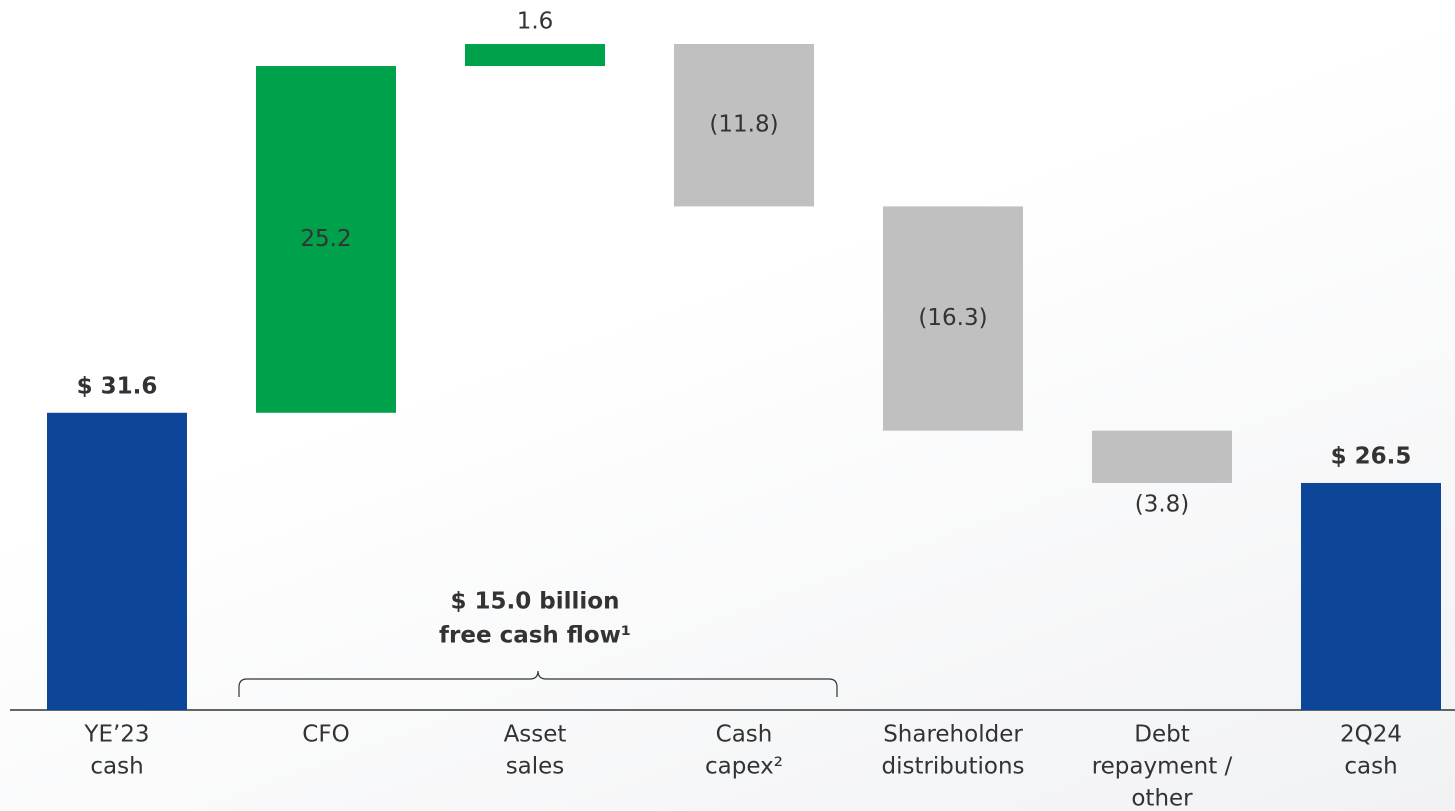  Describe the element at coordinates (117, 386) in the screenshot. I see `value-label: $ 31.6` at that location.